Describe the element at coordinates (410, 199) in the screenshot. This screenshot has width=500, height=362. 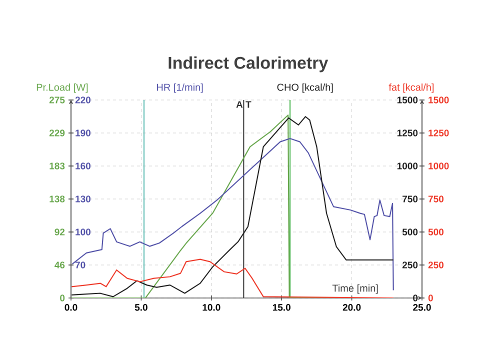
I see `y3-tick-label: 750` at that location.